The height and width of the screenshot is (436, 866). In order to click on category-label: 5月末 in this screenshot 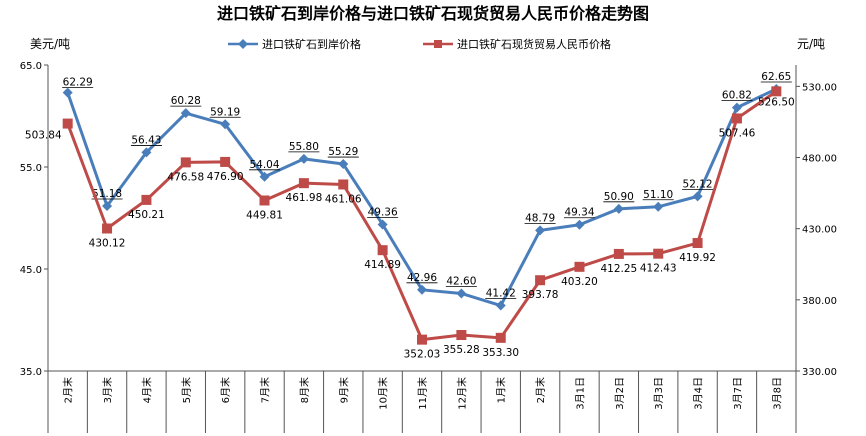, I will do `click(186, 390)`.